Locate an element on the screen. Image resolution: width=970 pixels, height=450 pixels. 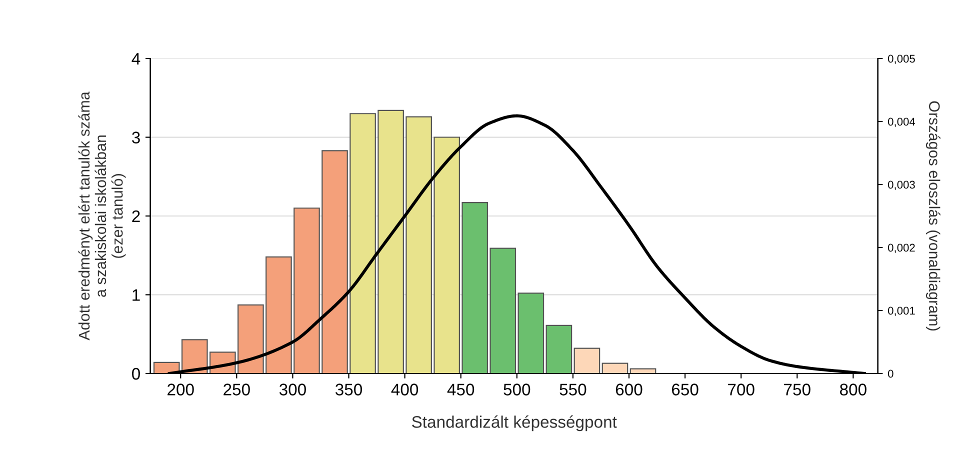
y-tick-label: 2 is located at coordinates (136, 216).